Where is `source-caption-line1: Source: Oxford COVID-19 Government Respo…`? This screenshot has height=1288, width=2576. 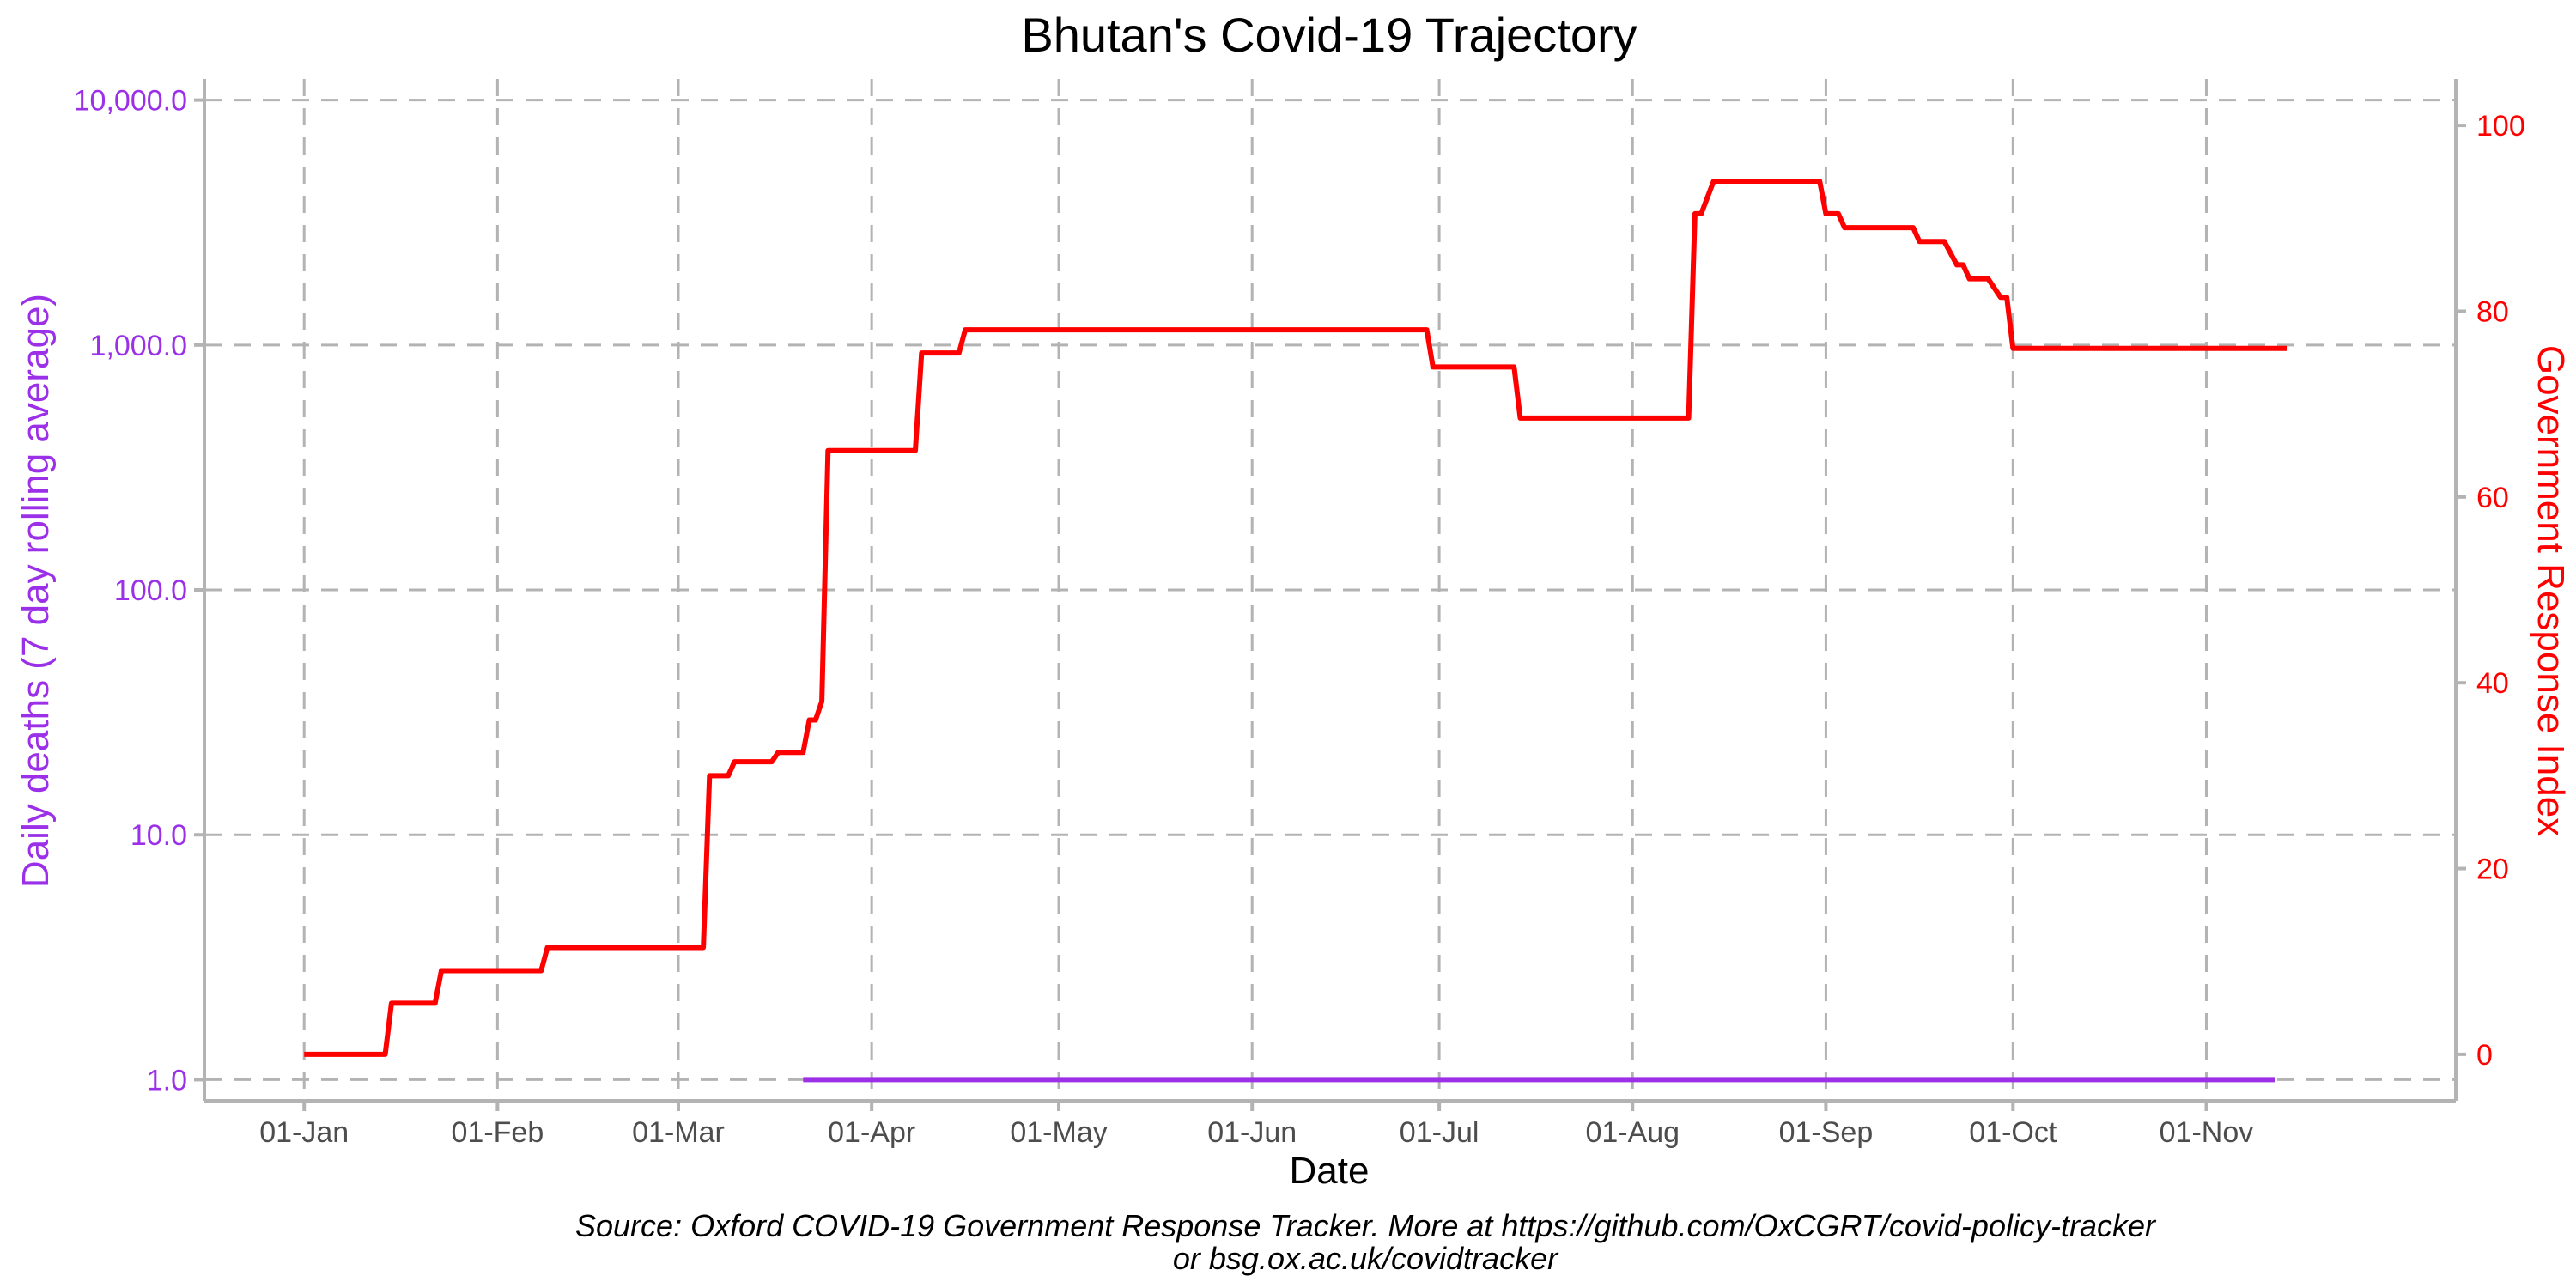 source-caption-line1: Source: Oxford COVID-19 Government Respo… is located at coordinates (1366, 1225).